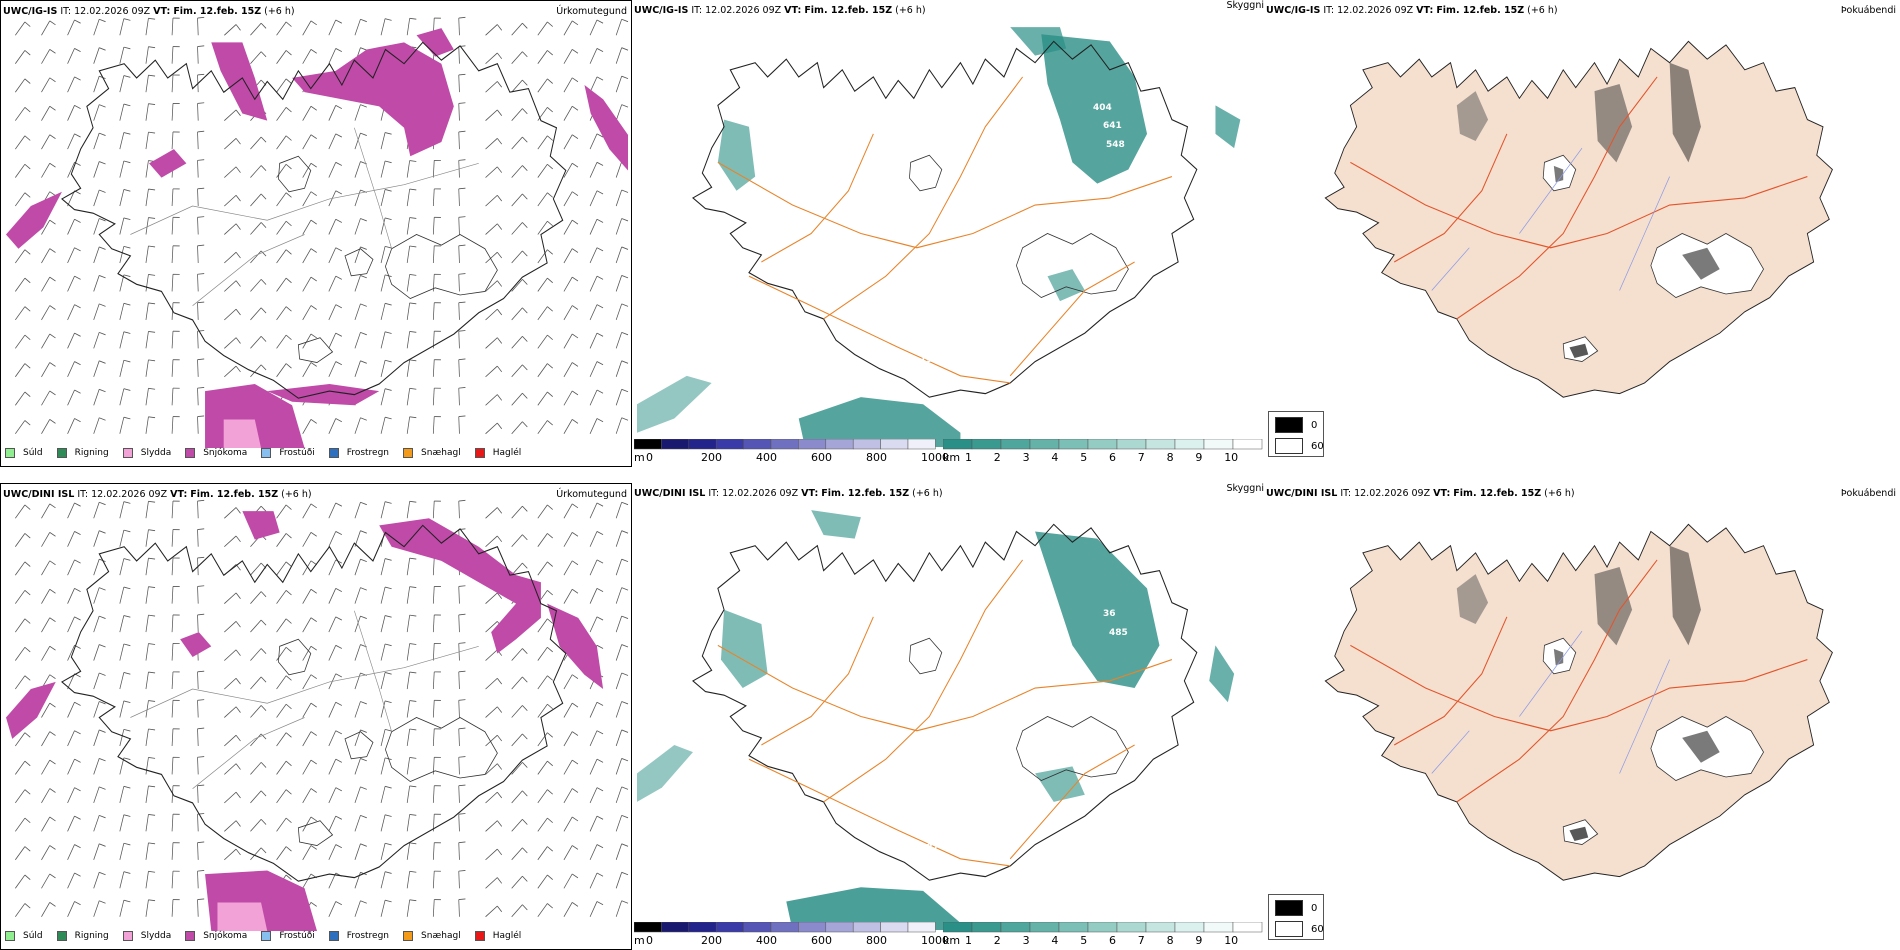  What do you see at coordinates (639, 457) in the screenshot?
I see `ceiling-unit: m` at bounding box center [639, 457].